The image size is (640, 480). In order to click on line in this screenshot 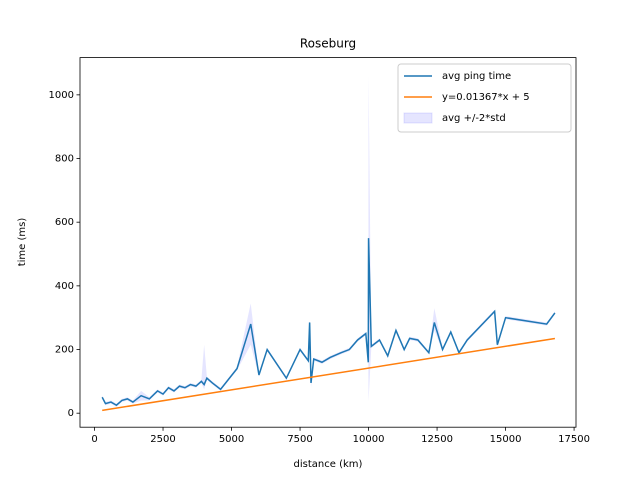, I will do `click(329, 374)`.